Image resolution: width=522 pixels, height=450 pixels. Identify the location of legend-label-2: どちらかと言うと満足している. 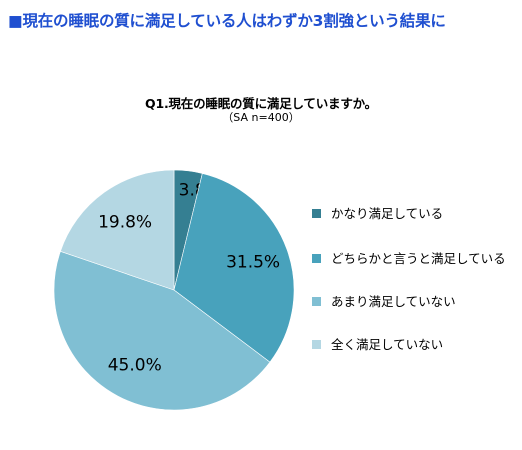
(418, 258).